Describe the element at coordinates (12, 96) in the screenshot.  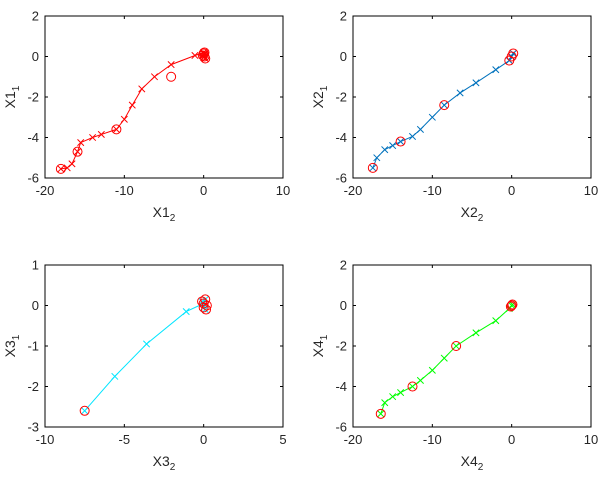
I see `y-axis-label: X11` at that location.